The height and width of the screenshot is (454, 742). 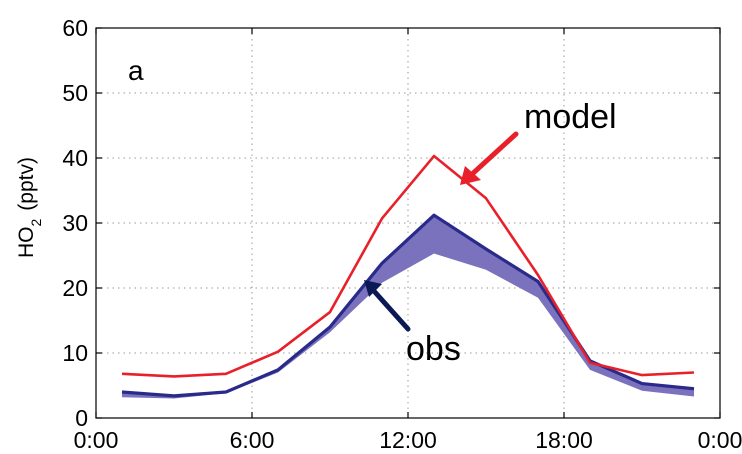 What do you see at coordinates (75, 353) in the screenshot?
I see `y-tick-label: 10` at bounding box center [75, 353].